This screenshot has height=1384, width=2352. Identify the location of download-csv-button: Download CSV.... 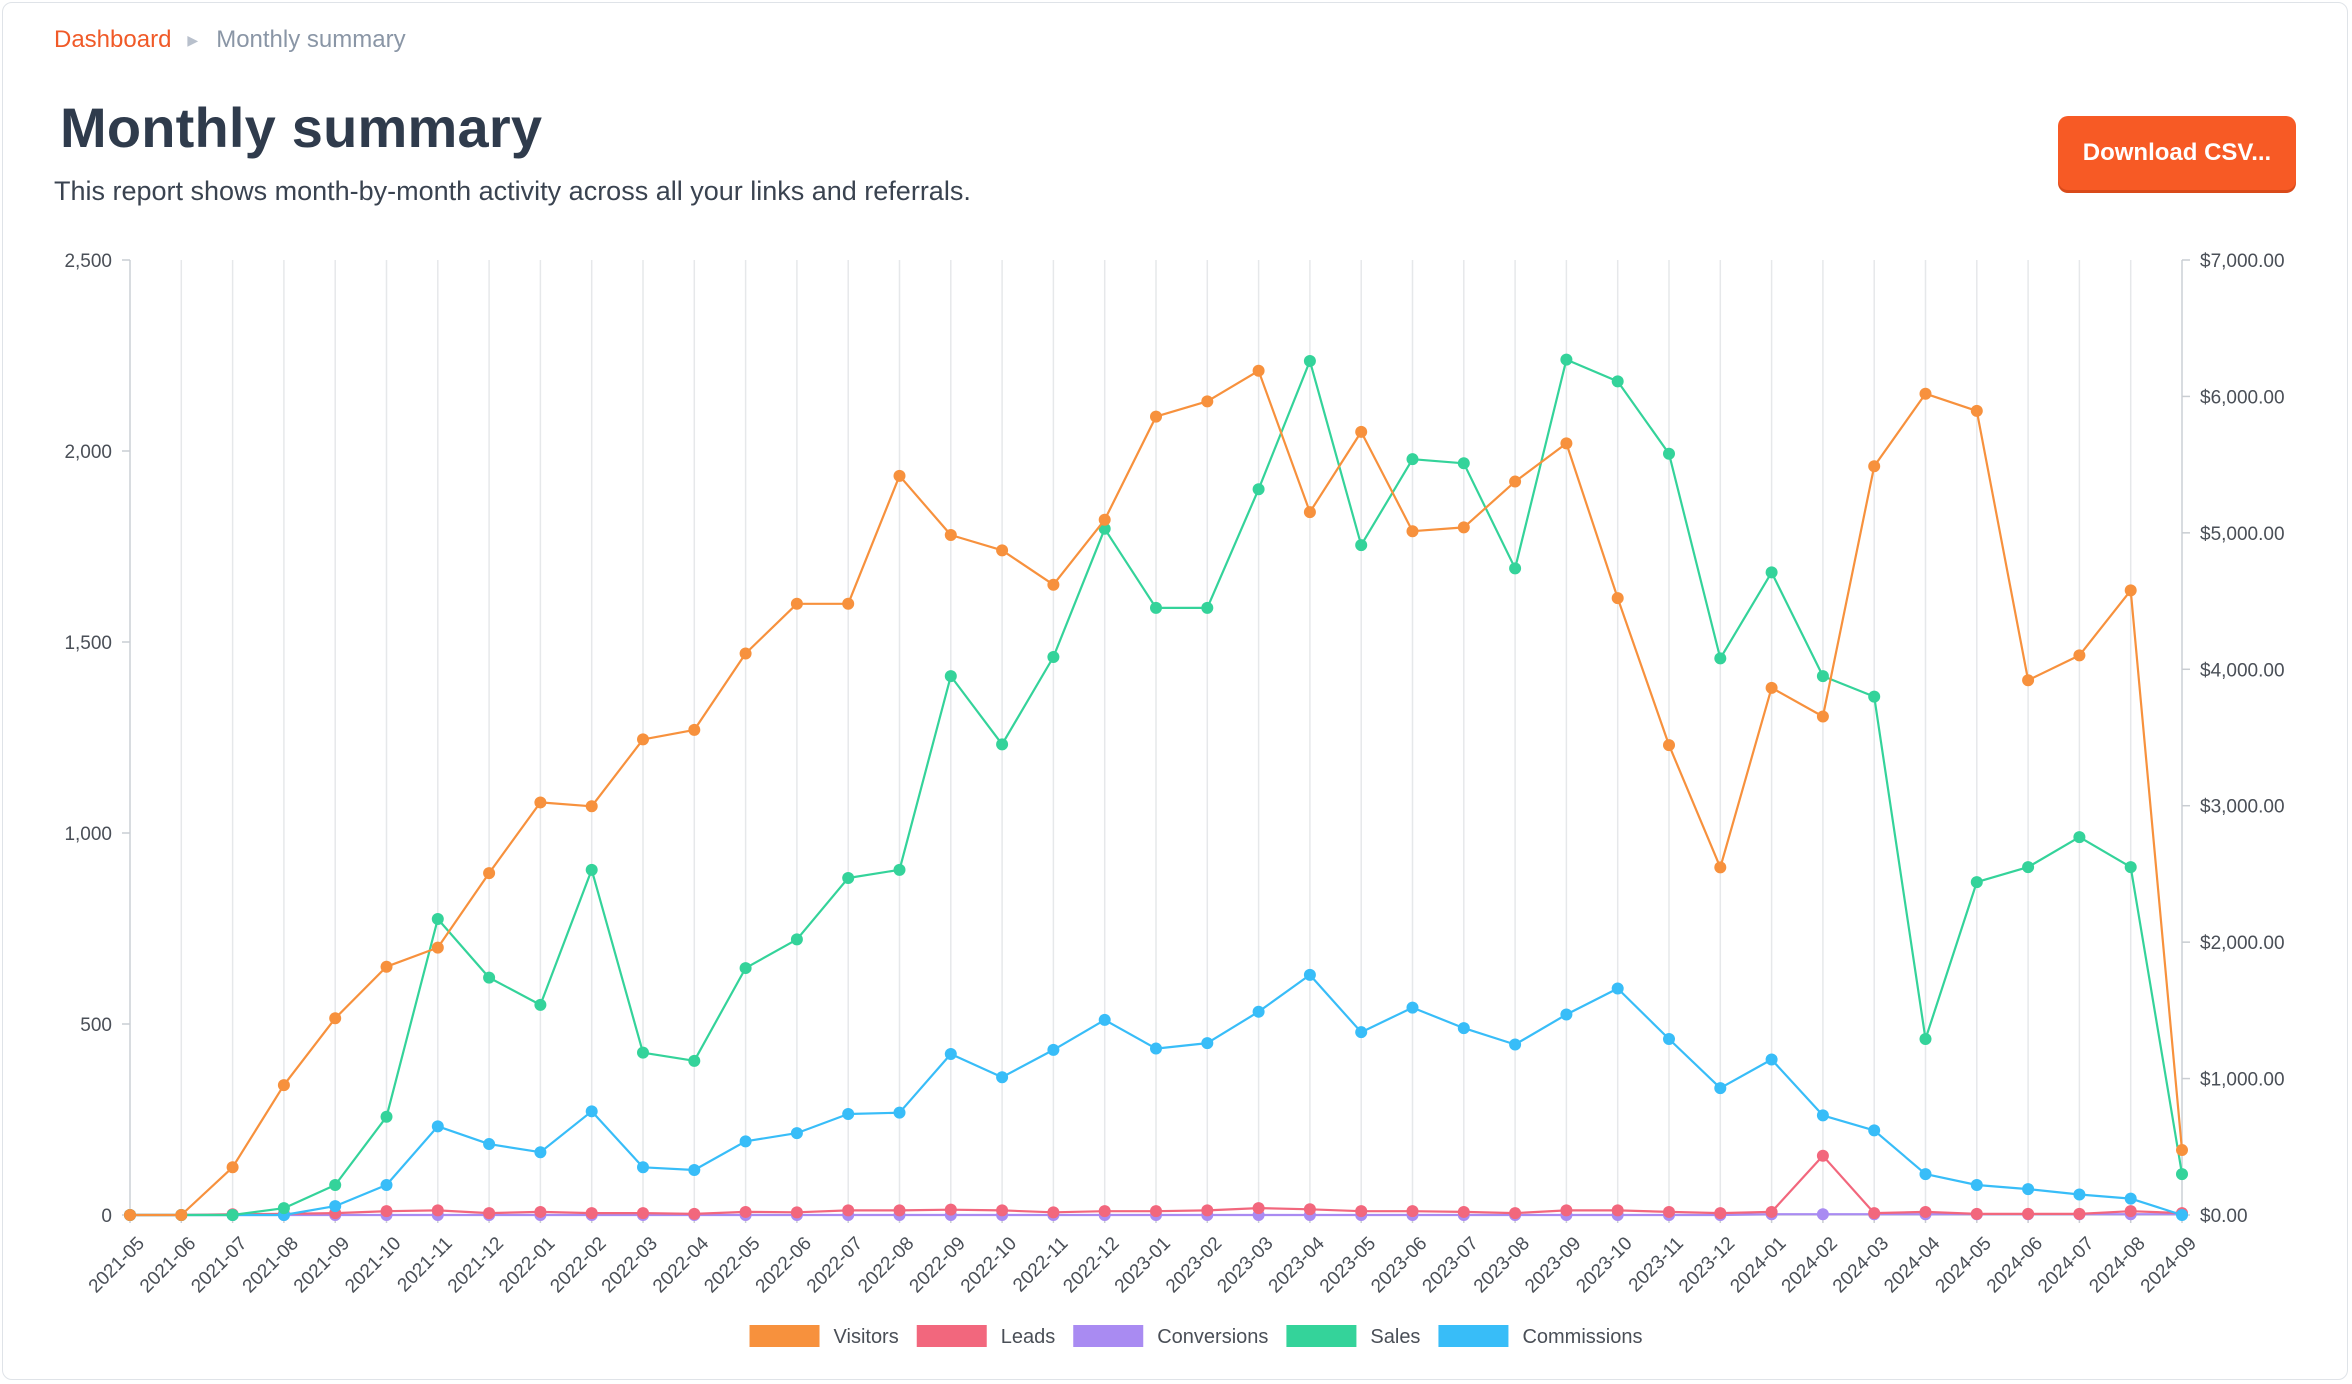
(2177, 153).